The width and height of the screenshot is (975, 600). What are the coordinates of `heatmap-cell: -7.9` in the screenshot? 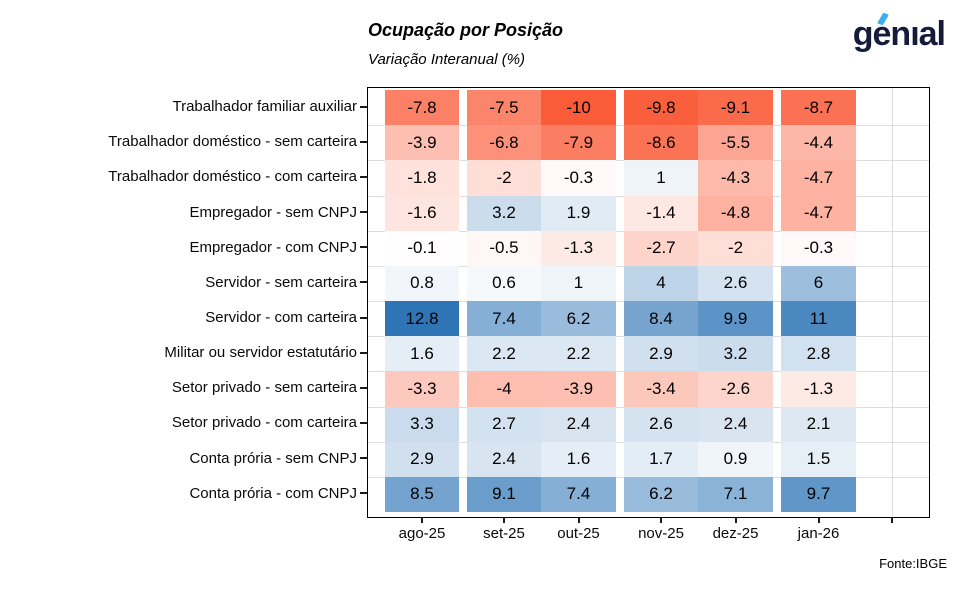 It's located at (578, 143).